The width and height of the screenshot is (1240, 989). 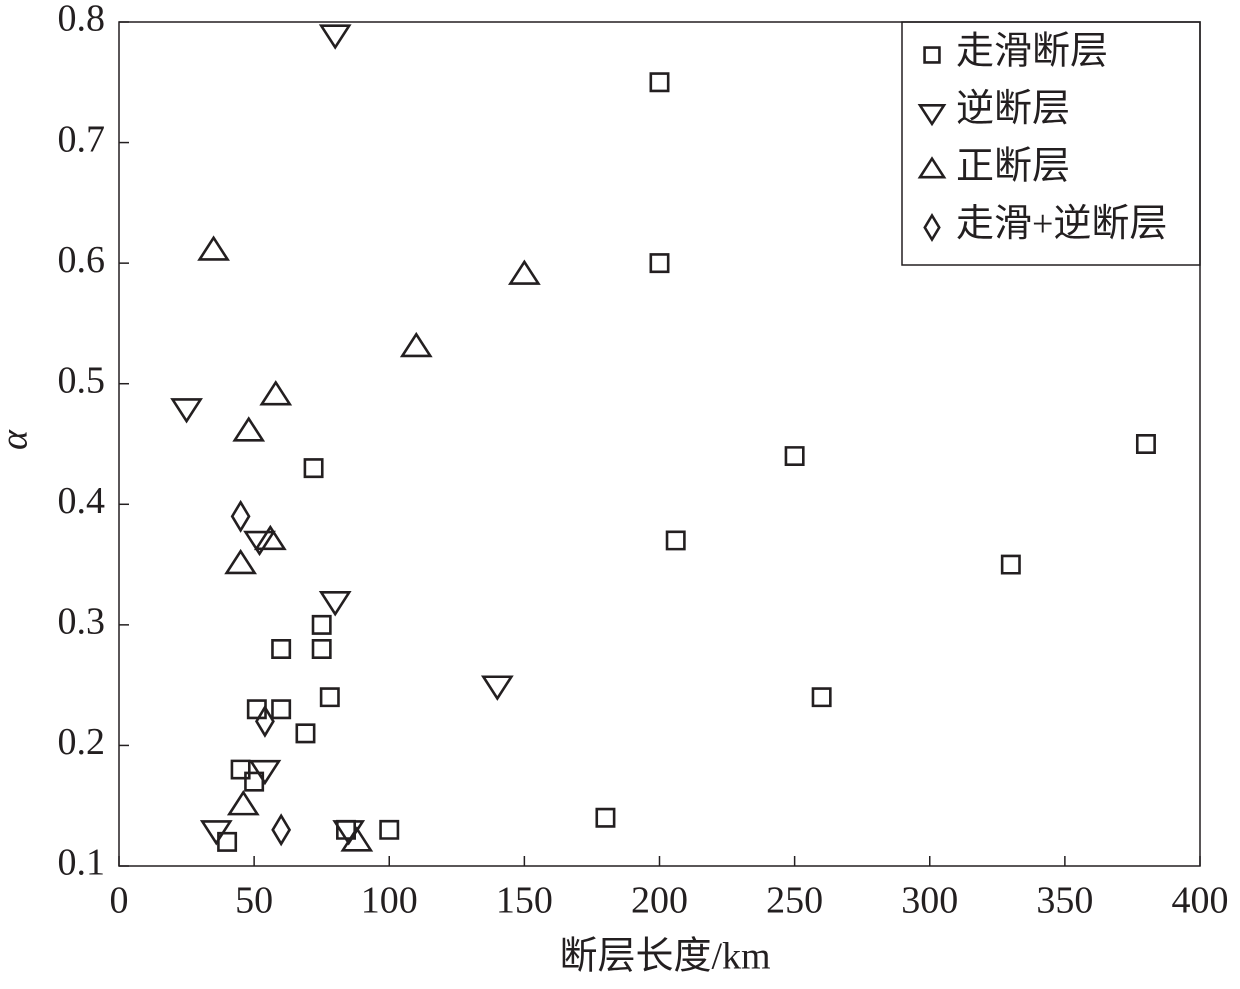 What do you see at coordinates (794, 901) in the screenshot?
I see `x-tick-label: 250` at bounding box center [794, 901].